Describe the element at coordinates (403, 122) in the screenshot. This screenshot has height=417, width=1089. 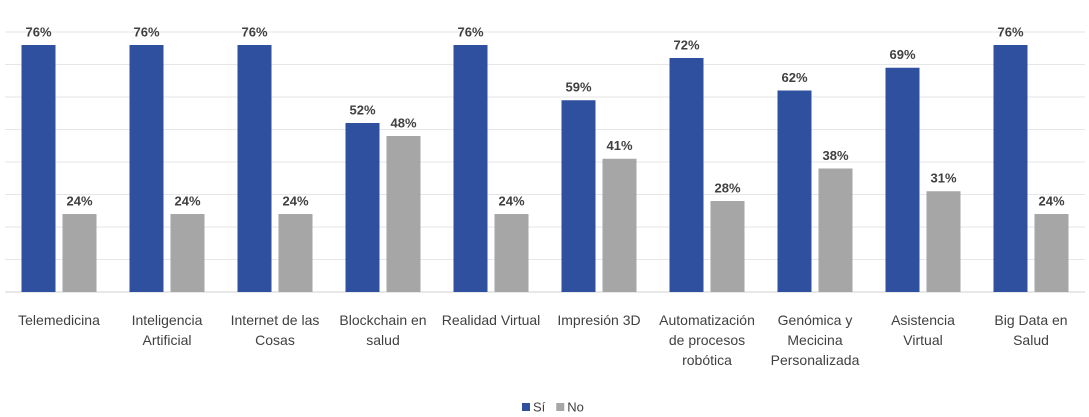
I see `data-label: 48%` at that location.